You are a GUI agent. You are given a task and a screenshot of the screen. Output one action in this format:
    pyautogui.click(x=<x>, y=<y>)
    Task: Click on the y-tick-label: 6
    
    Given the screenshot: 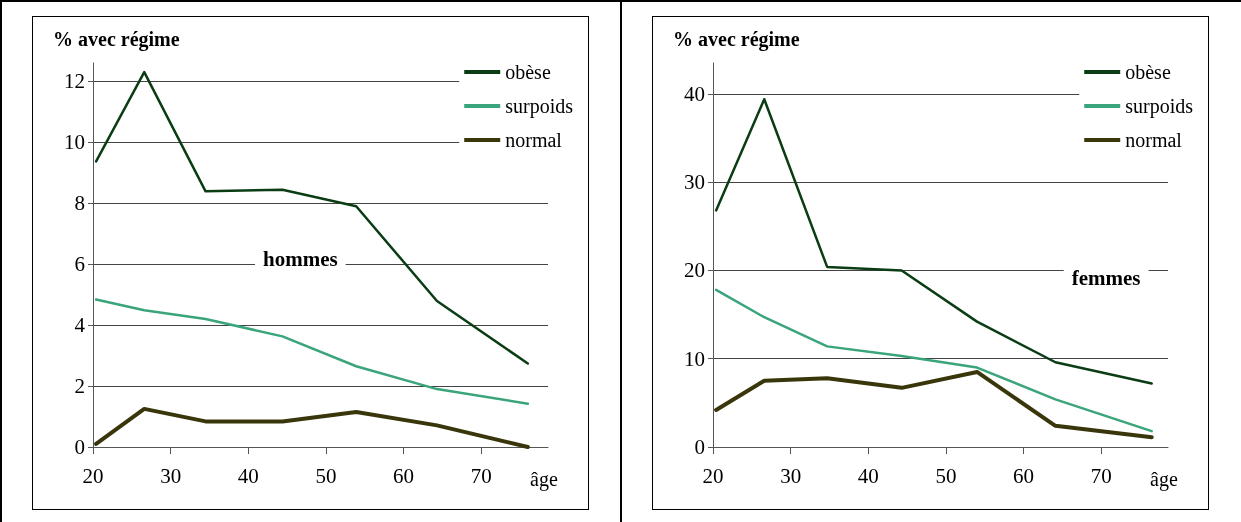 What is the action you would take?
    pyautogui.click(x=79, y=264)
    